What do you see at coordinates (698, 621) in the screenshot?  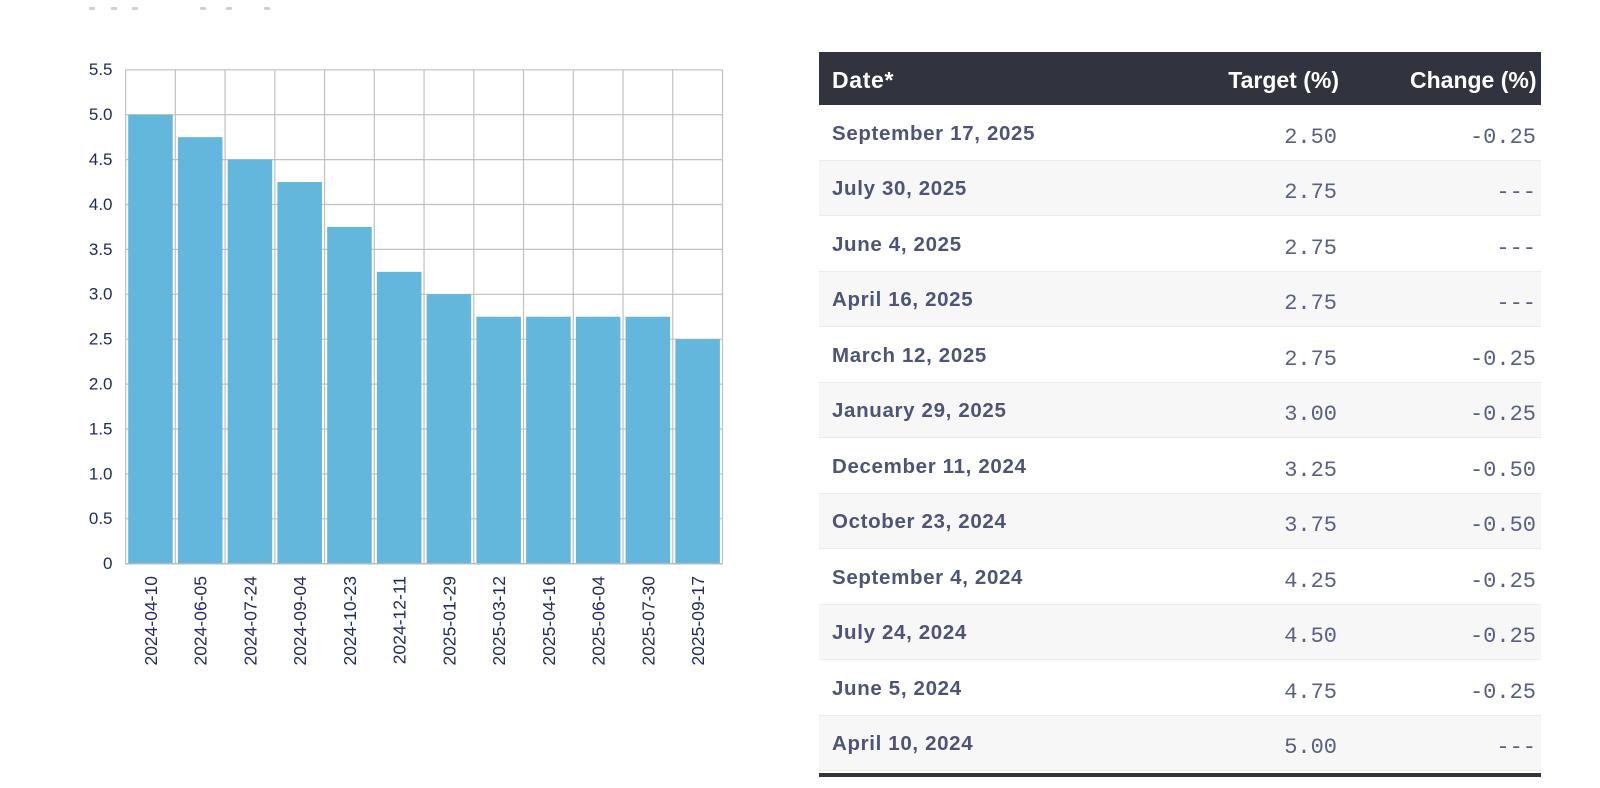 I see `svg-text: 2025-09-17` at bounding box center [698, 621].